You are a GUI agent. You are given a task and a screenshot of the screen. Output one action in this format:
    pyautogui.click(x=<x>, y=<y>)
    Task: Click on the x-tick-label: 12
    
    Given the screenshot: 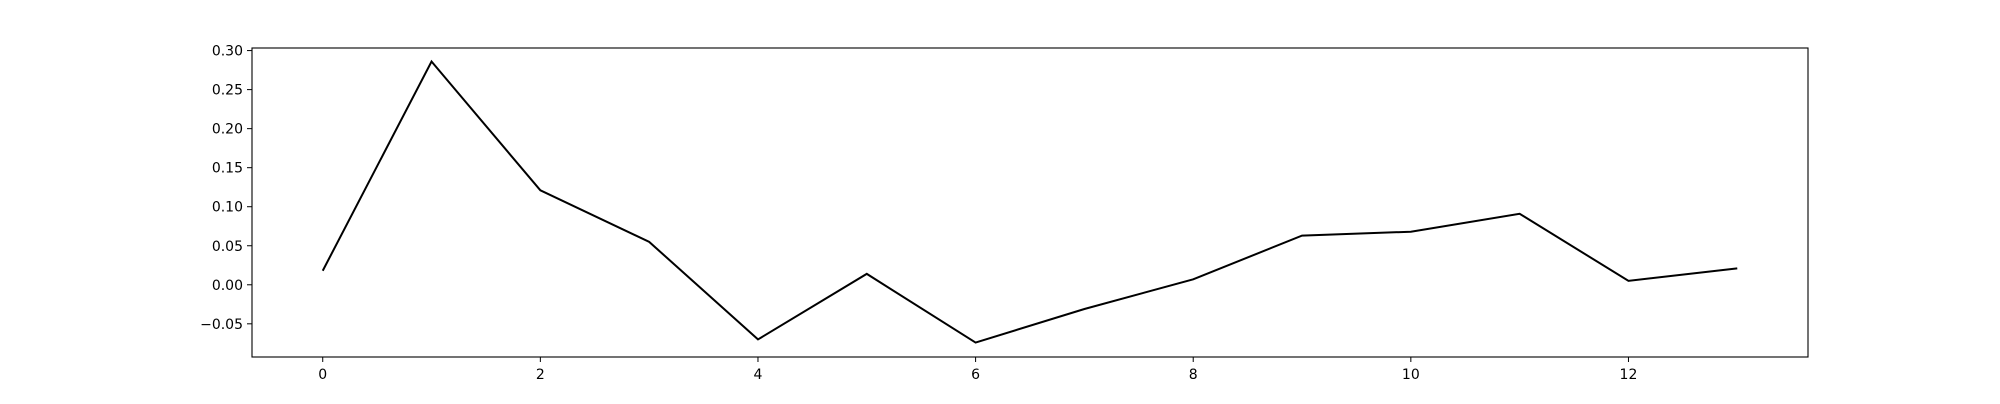 What is the action you would take?
    pyautogui.click(x=1629, y=375)
    